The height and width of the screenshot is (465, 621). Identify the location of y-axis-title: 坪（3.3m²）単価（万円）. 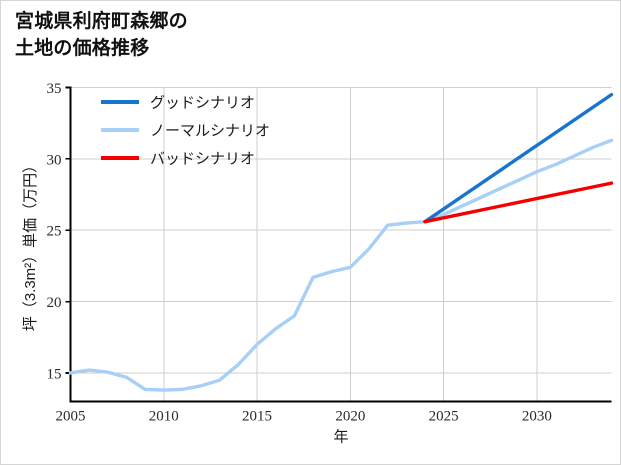
(30, 244).